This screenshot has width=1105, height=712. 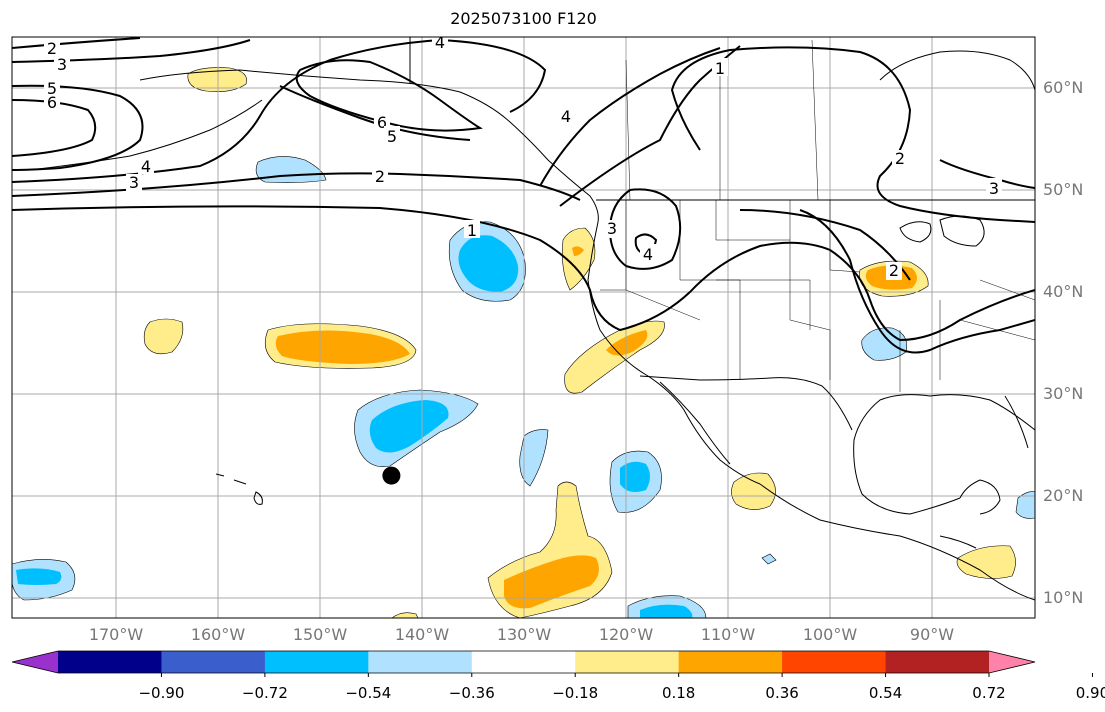 I want to click on colorbar-tick-label: 0.36, so click(x=782, y=693).